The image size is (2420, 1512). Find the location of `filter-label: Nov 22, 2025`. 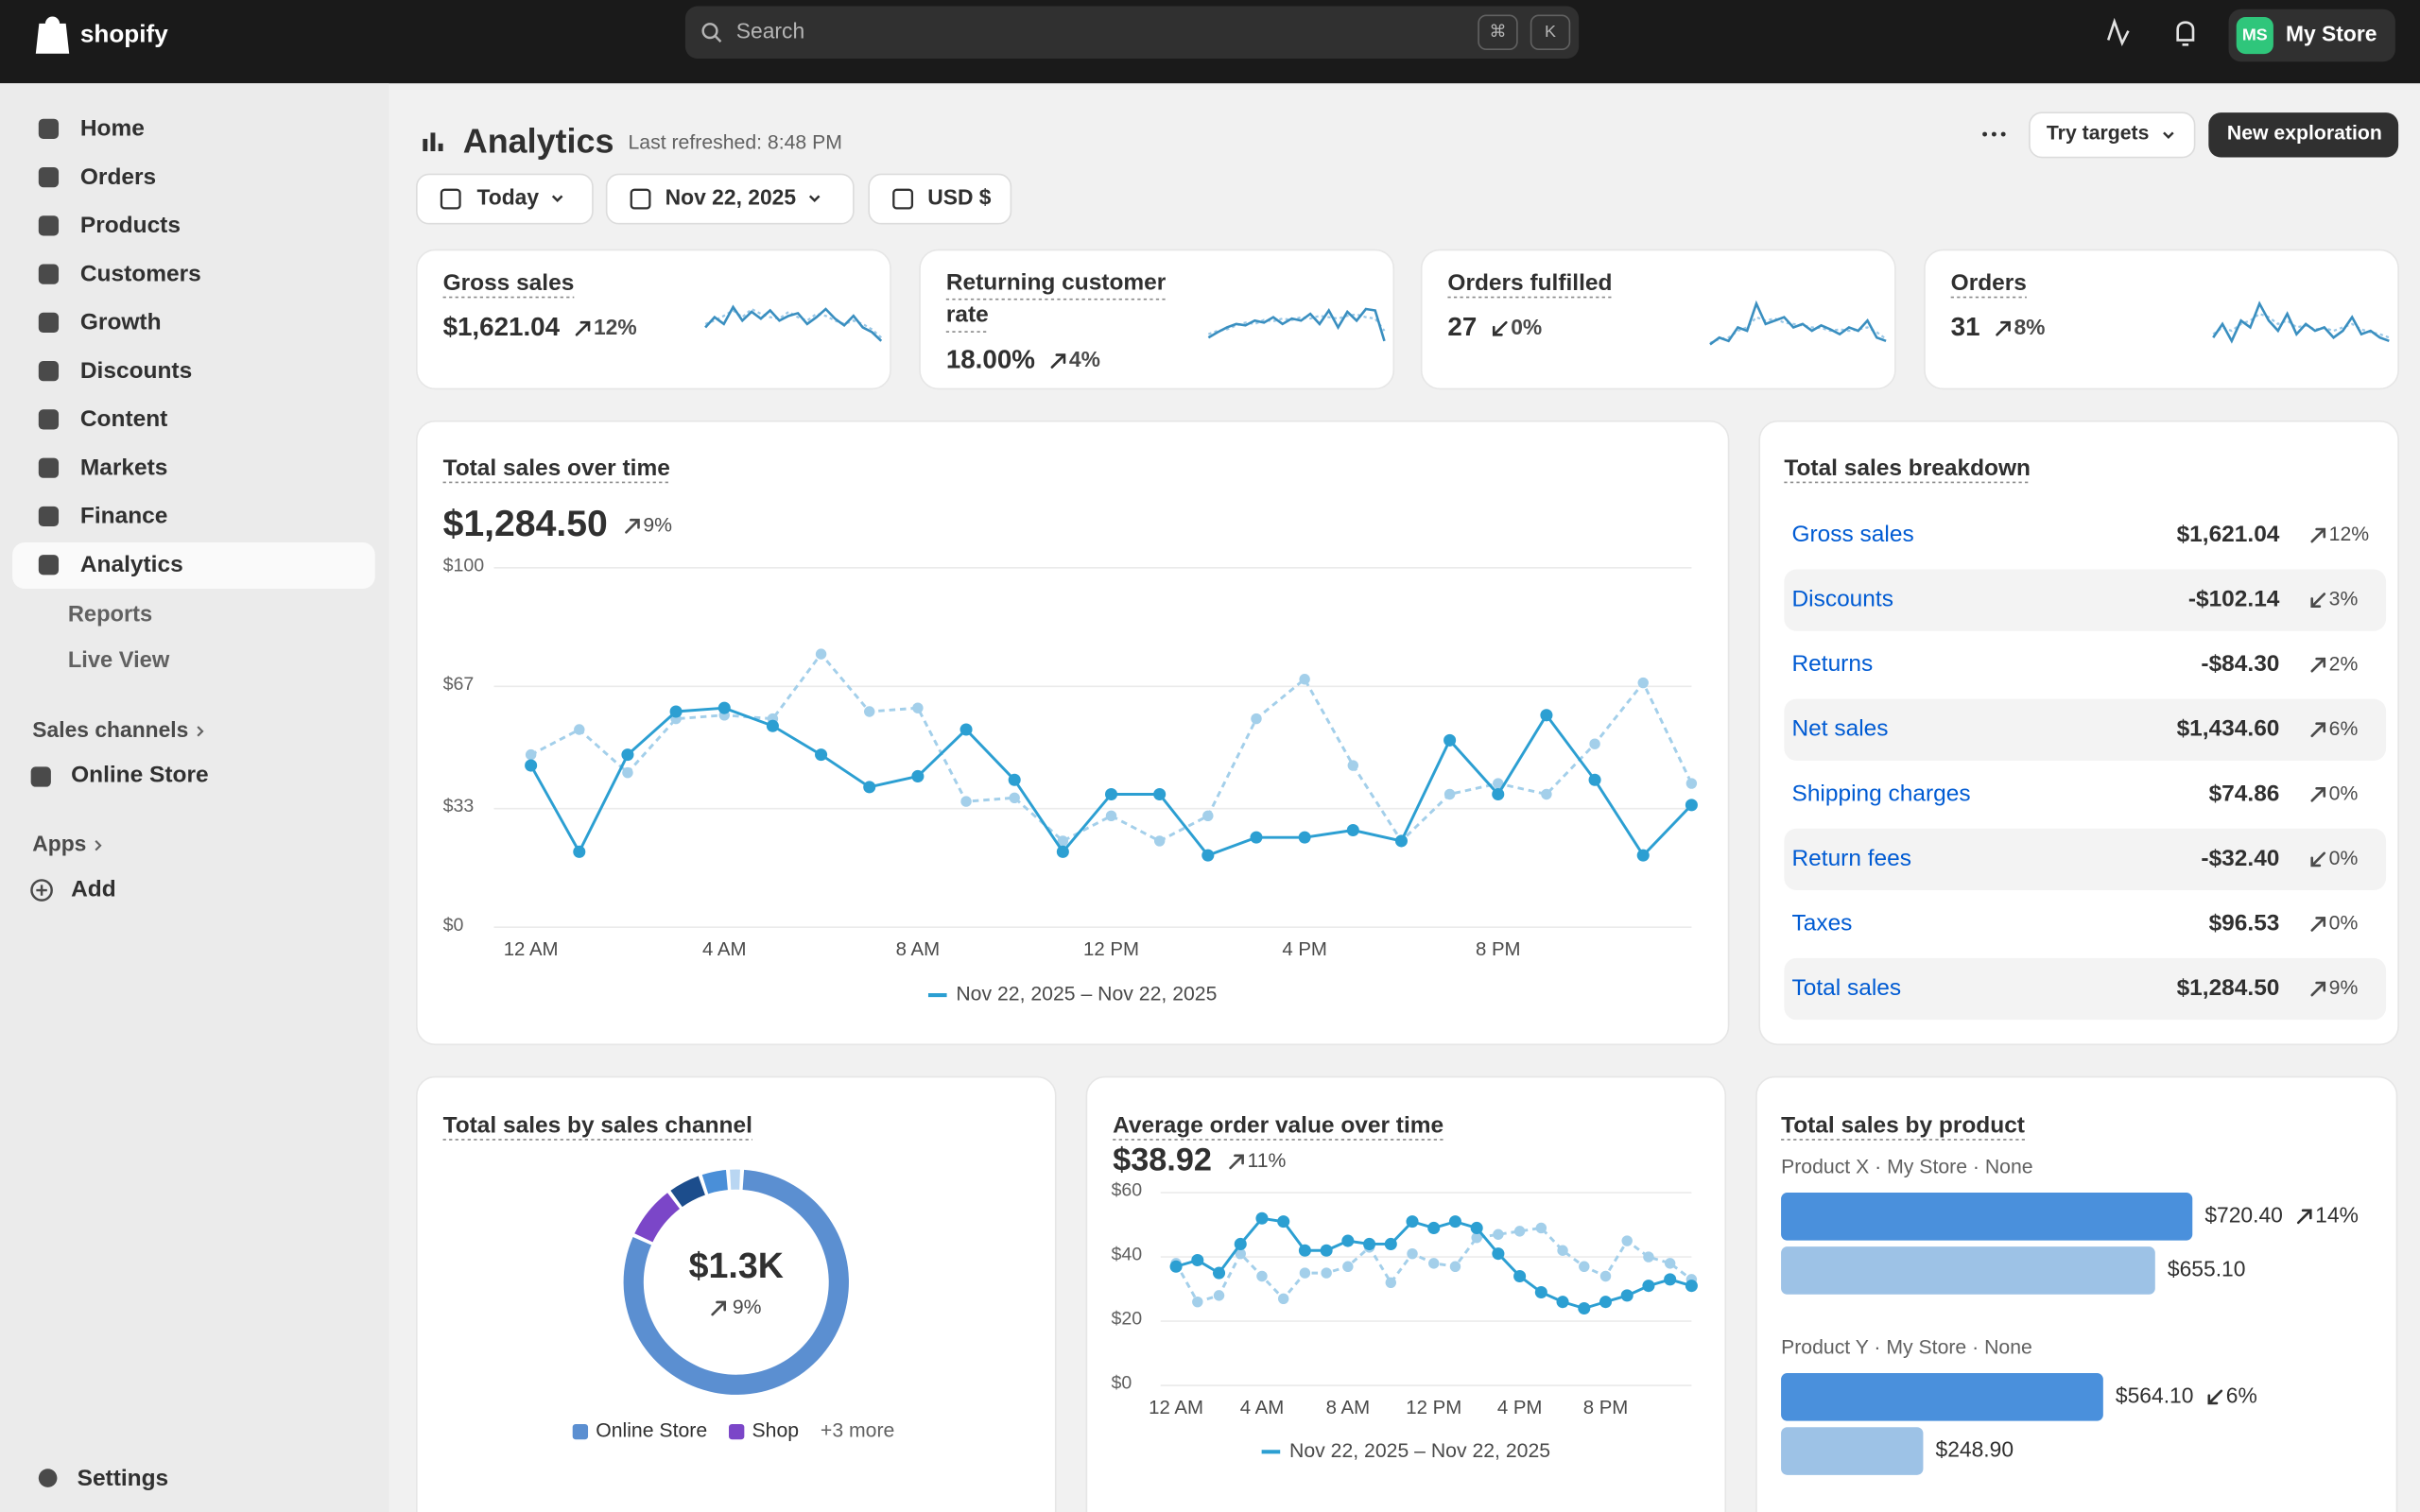

filter-label: Nov 22, 2025 is located at coordinates (731, 197).